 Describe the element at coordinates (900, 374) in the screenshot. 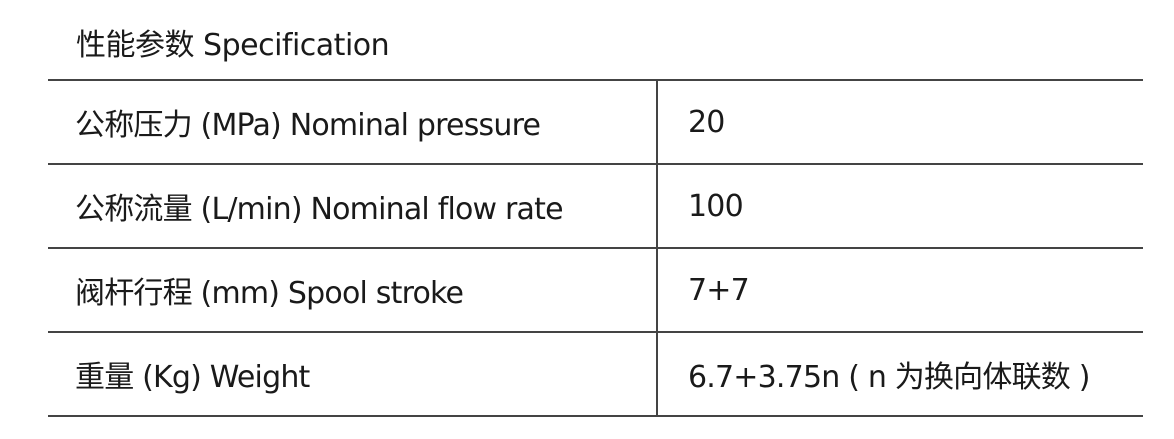

I see `row-value-weight: 6.7+3.75n ( n 为换向体联数 )` at that location.